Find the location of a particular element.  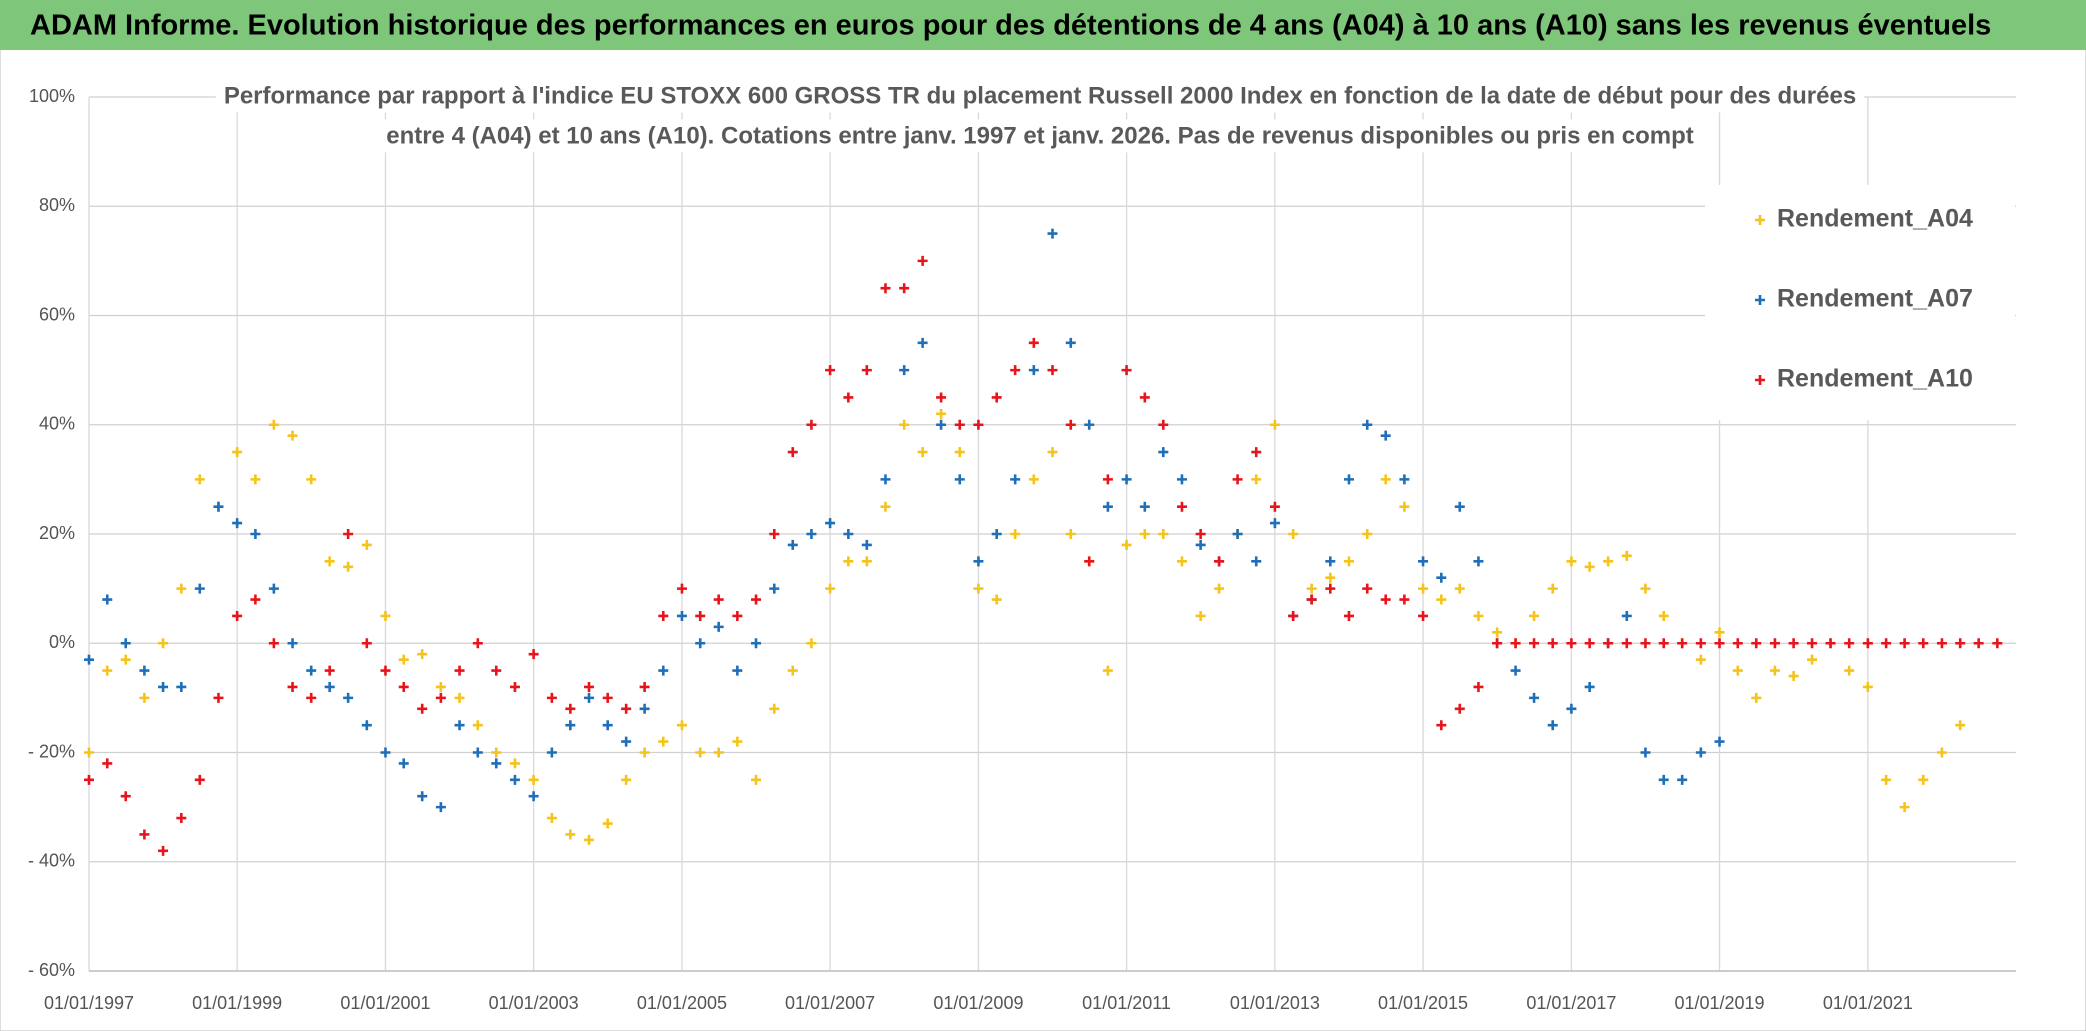

x-tick-label: 01/01/2009 is located at coordinates (978, 1003).